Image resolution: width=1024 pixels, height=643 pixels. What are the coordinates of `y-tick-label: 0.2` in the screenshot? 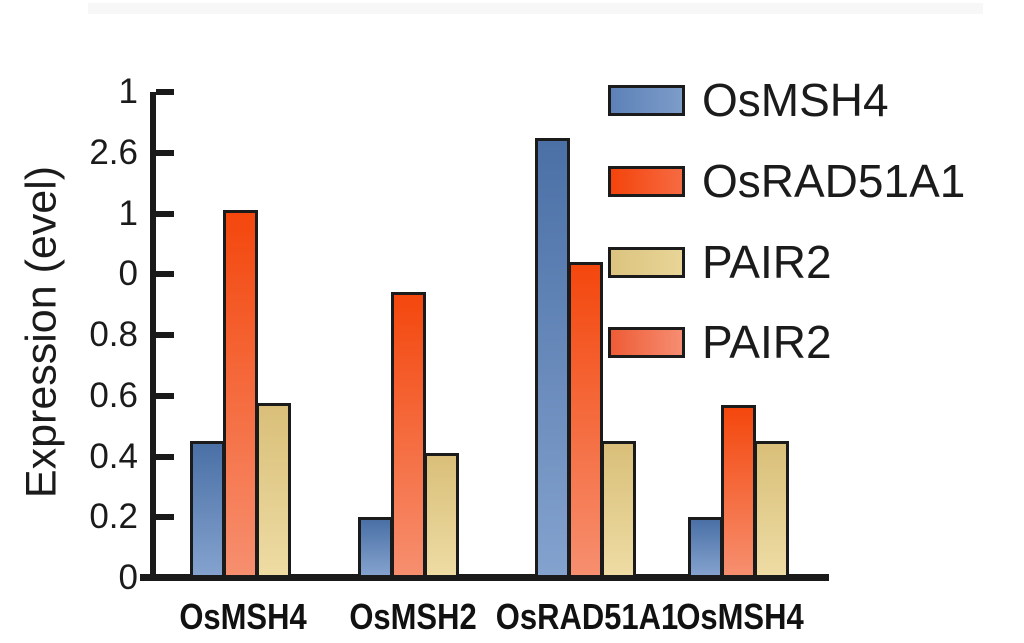 It's located at (113, 517).